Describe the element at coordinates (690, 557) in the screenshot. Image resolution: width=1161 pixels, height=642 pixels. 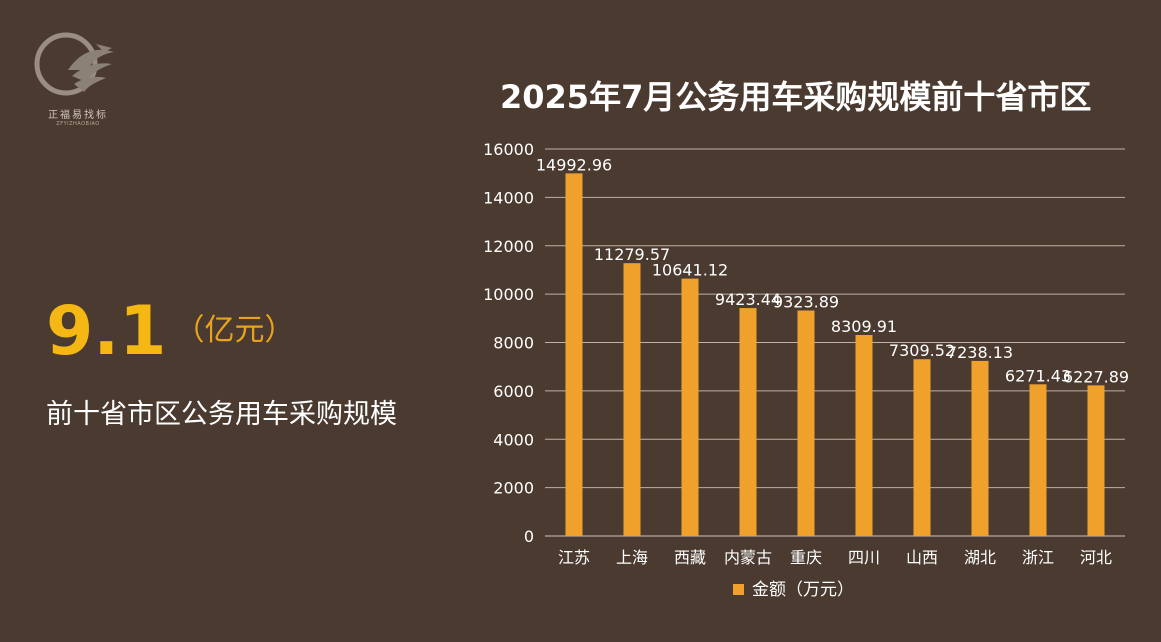
I see `x-tick-label: 西藏` at that location.